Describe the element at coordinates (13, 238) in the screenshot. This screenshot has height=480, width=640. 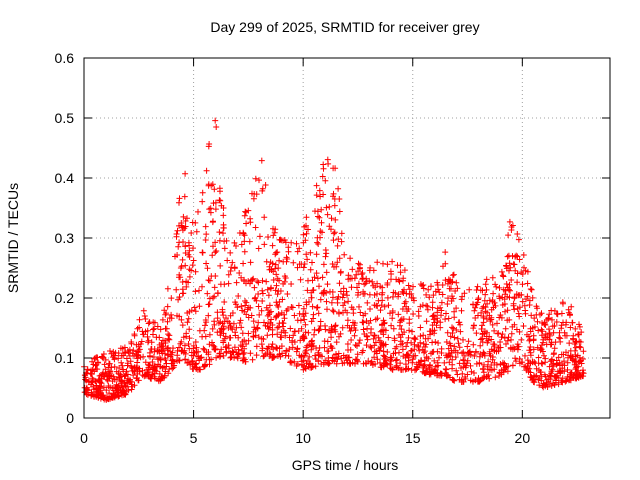
I see `y-axis-label: SRMTID / TECUs` at that location.